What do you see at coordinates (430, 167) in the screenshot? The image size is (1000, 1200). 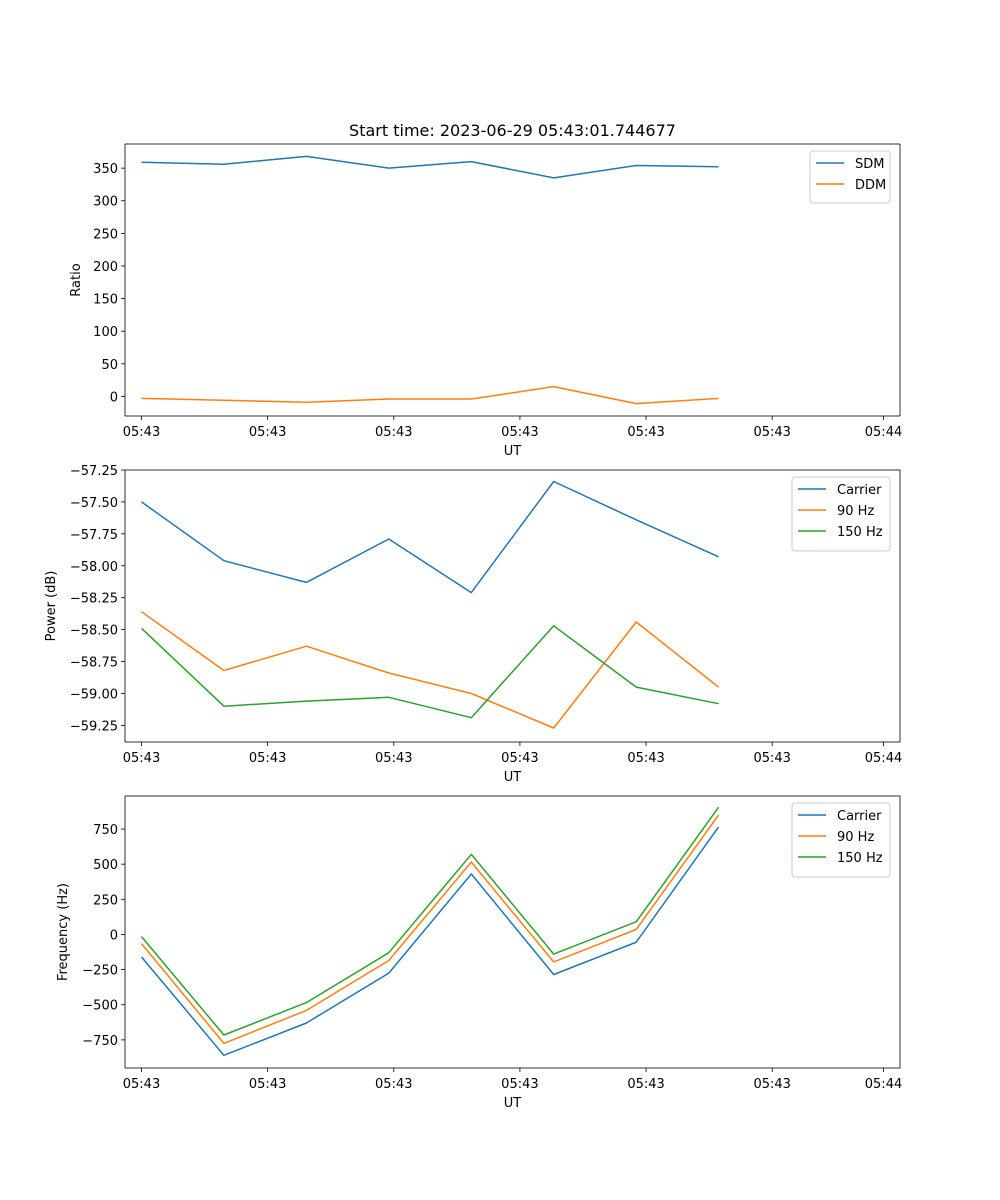 I see `series-line-sdm` at bounding box center [430, 167].